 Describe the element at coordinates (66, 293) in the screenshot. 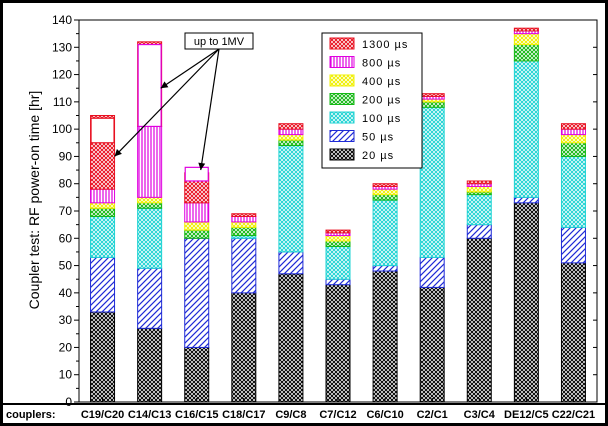

I see `y-tick-label: 40` at that location.